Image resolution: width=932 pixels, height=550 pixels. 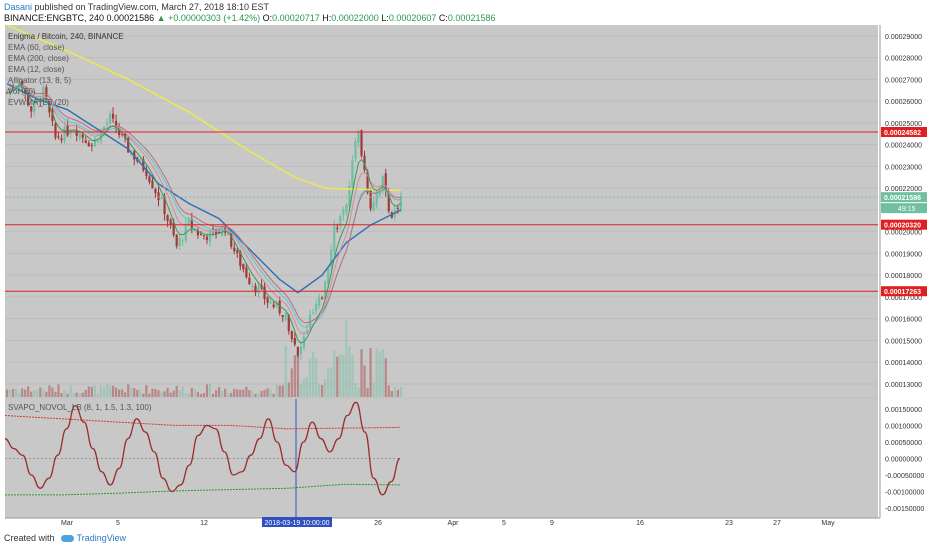 I want to click on legend-item-ema12: EMA (12, close), so click(x=36, y=69).